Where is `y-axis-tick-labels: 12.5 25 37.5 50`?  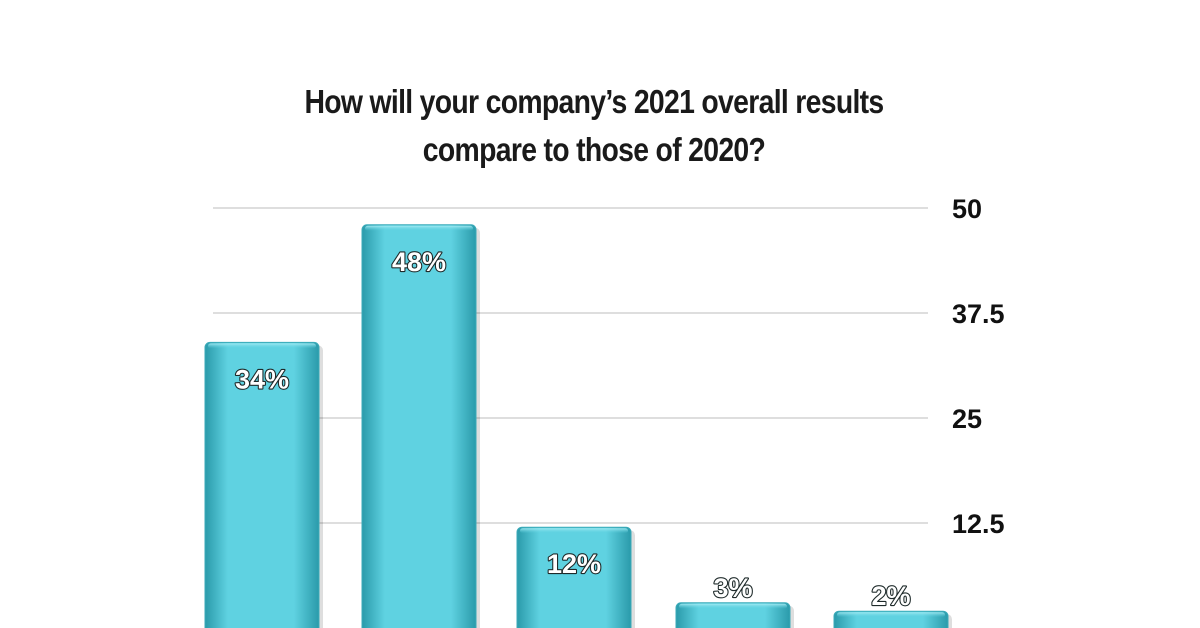
y-axis-tick-labels: 12.5 25 37.5 50 is located at coordinates (978, 366).